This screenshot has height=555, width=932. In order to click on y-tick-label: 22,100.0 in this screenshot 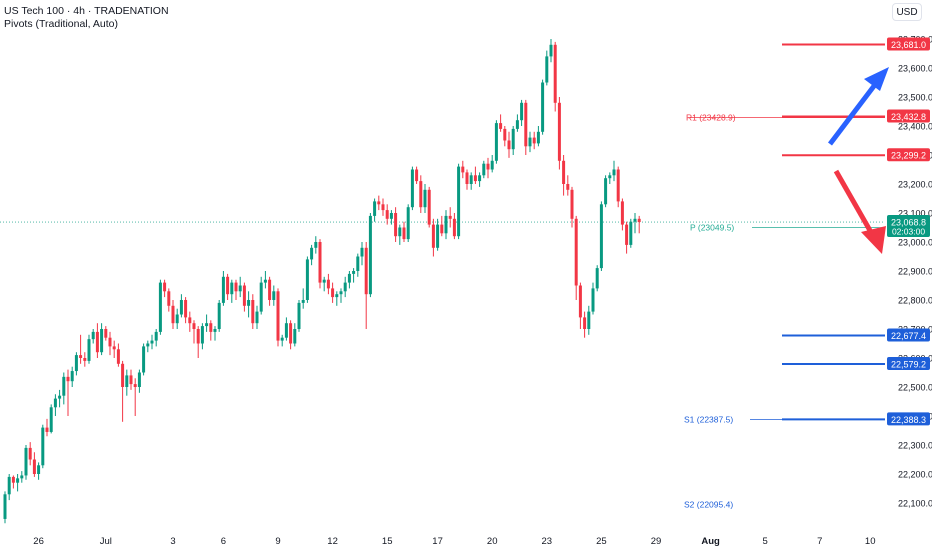, I will do `click(915, 504)`.